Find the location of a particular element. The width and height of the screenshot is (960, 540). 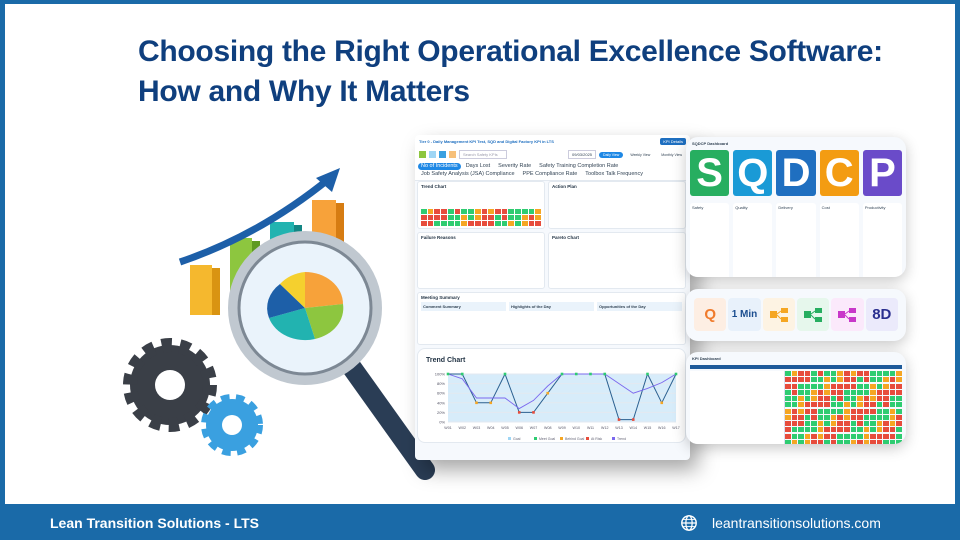

x-tick-label: W03 is located at coordinates (476, 428).